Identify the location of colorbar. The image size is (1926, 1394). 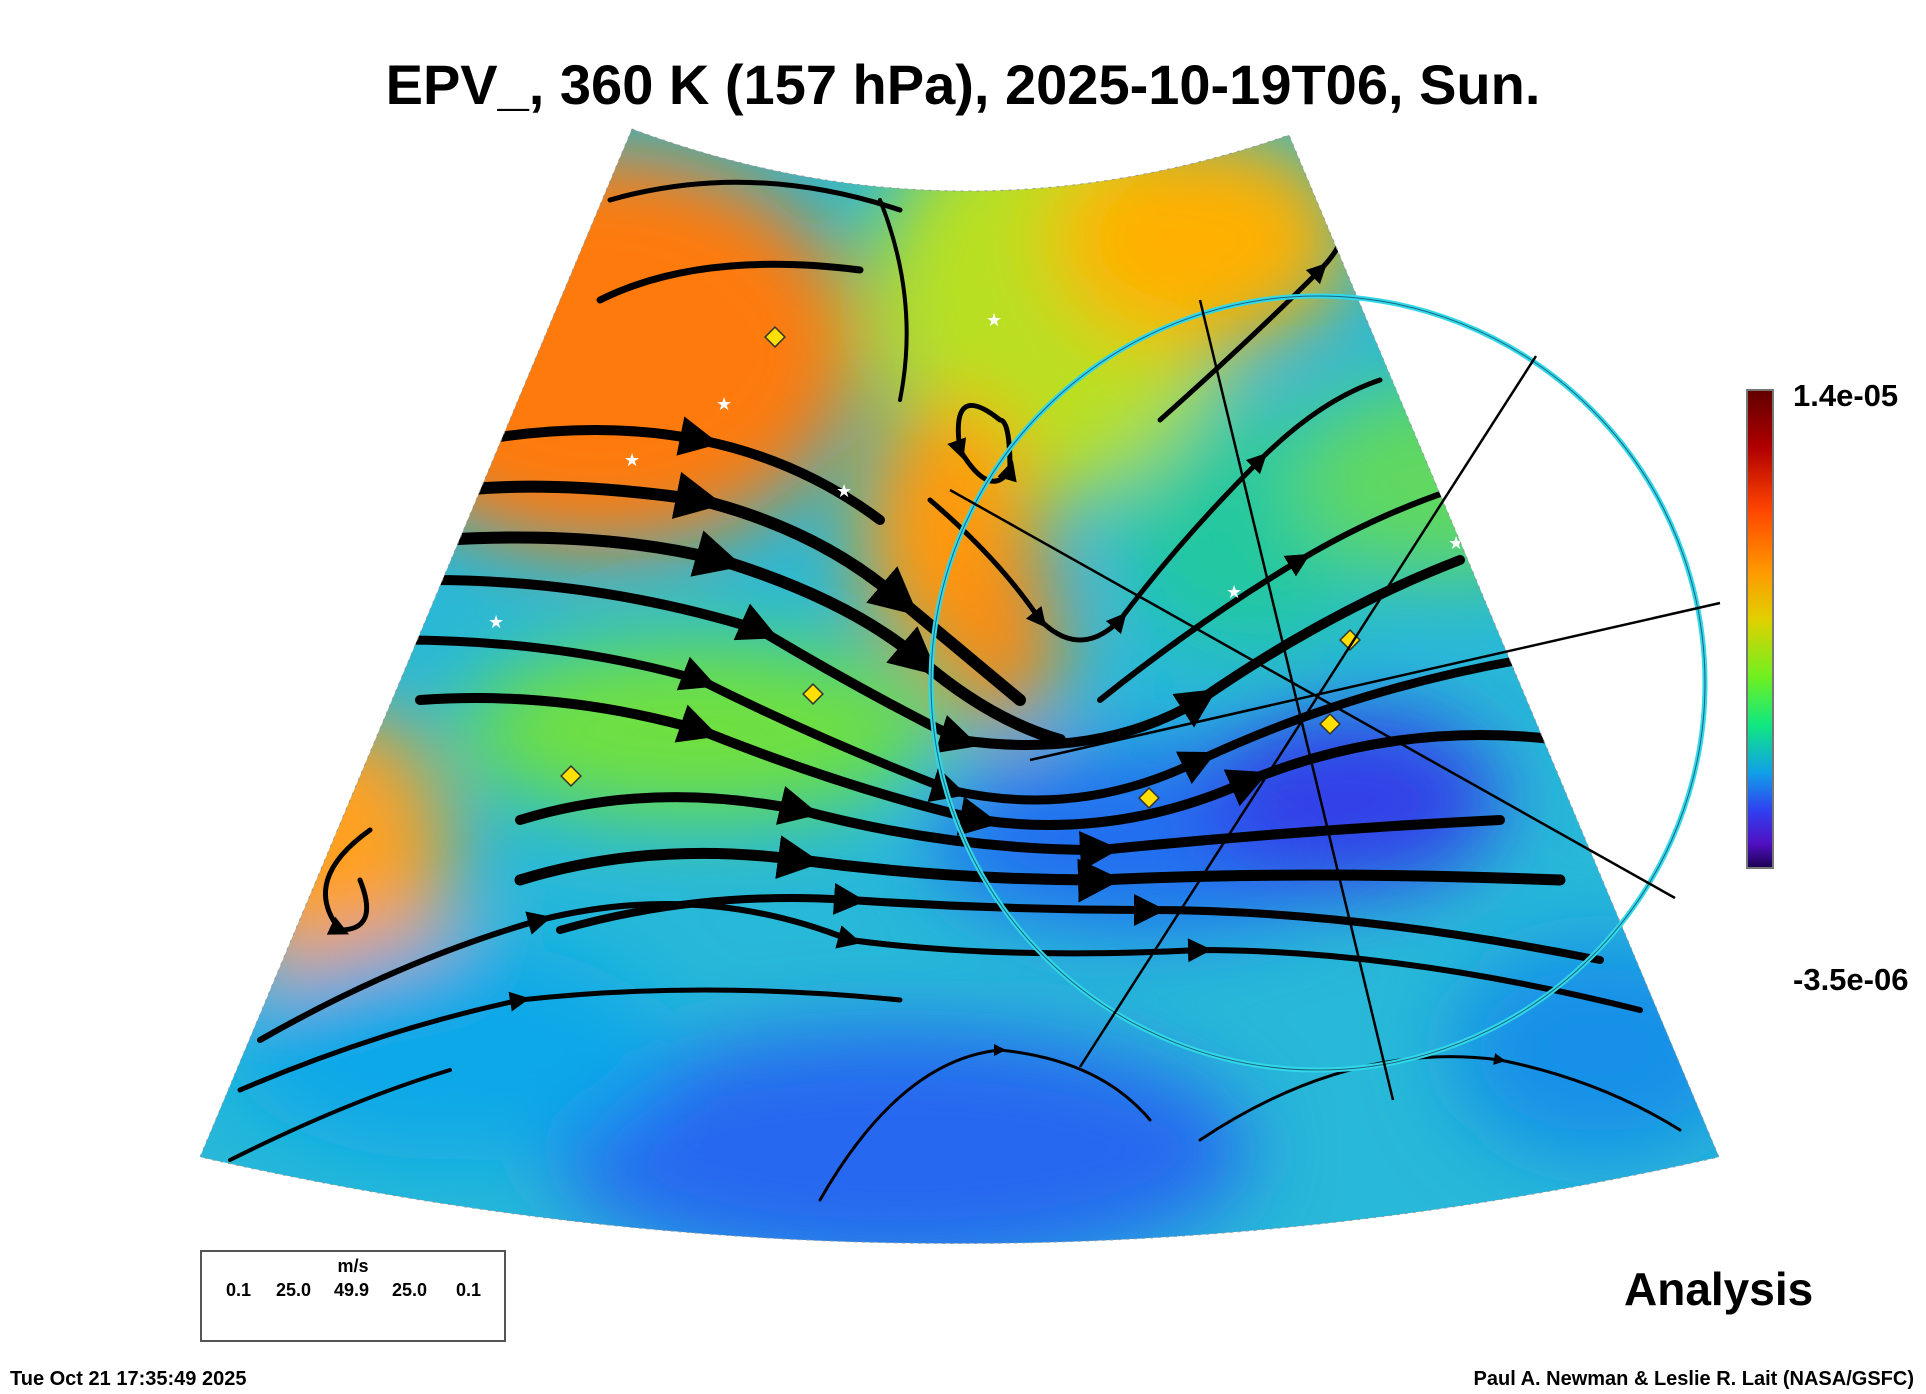
(1760, 629).